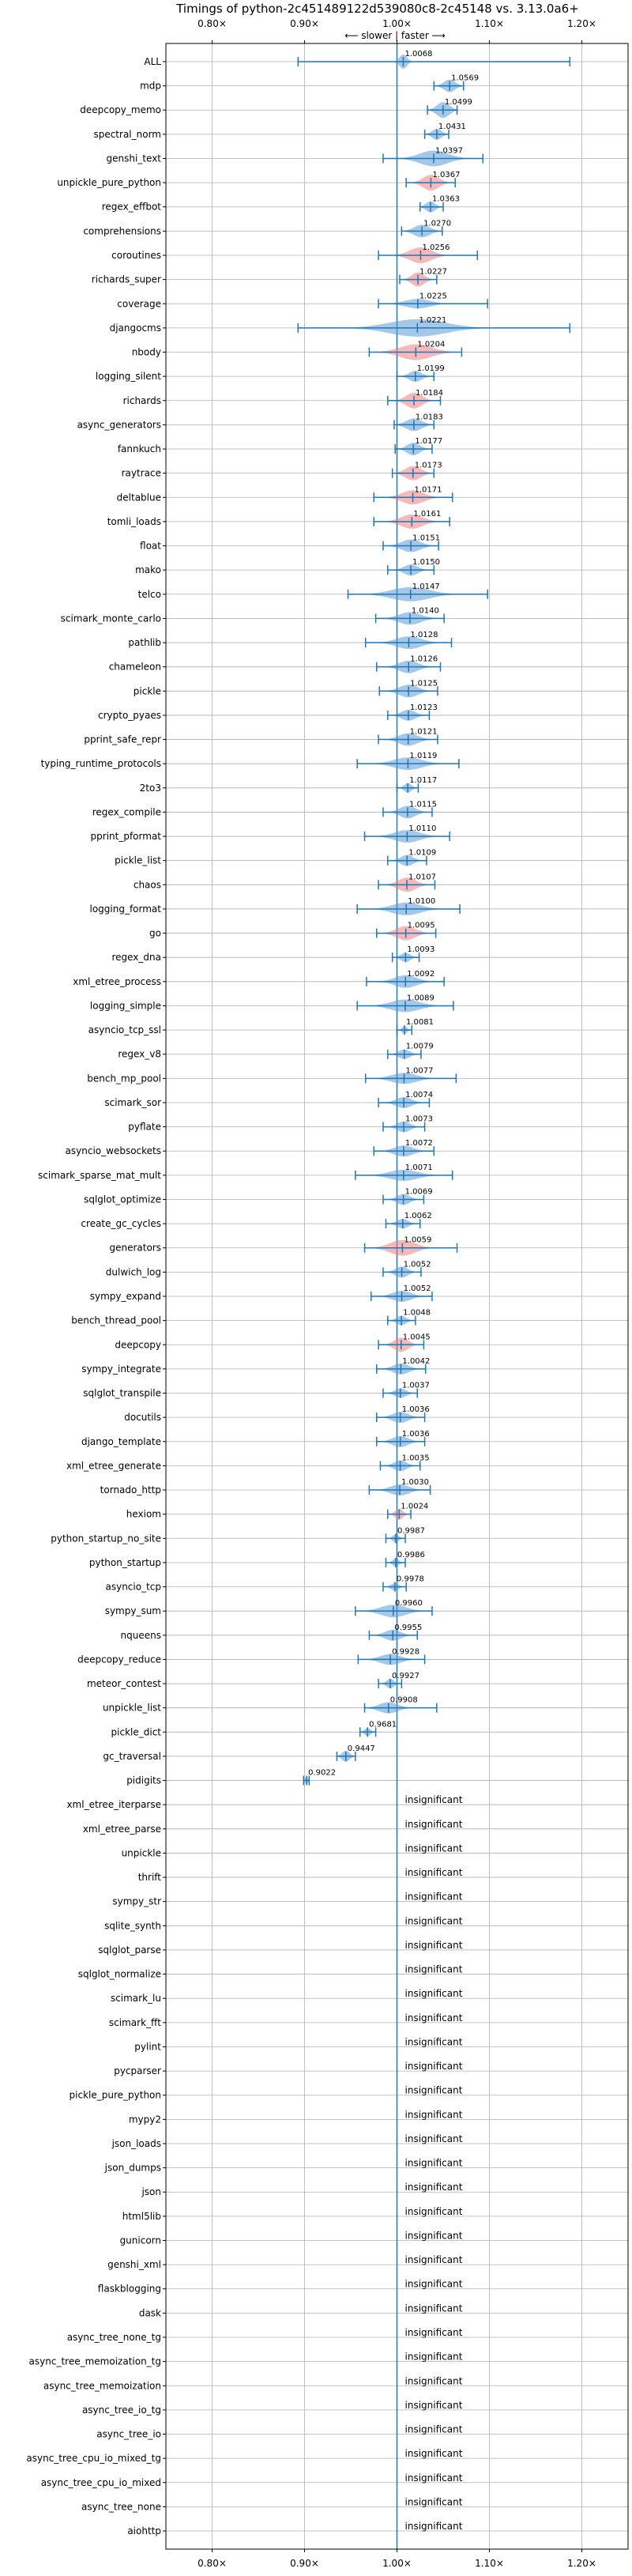 This screenshot has width=632, height=2576. What do you see at coordinates (422, 877) in the screenshot?
I see `value-label: 1.0107` at bounding box center [422, 877].